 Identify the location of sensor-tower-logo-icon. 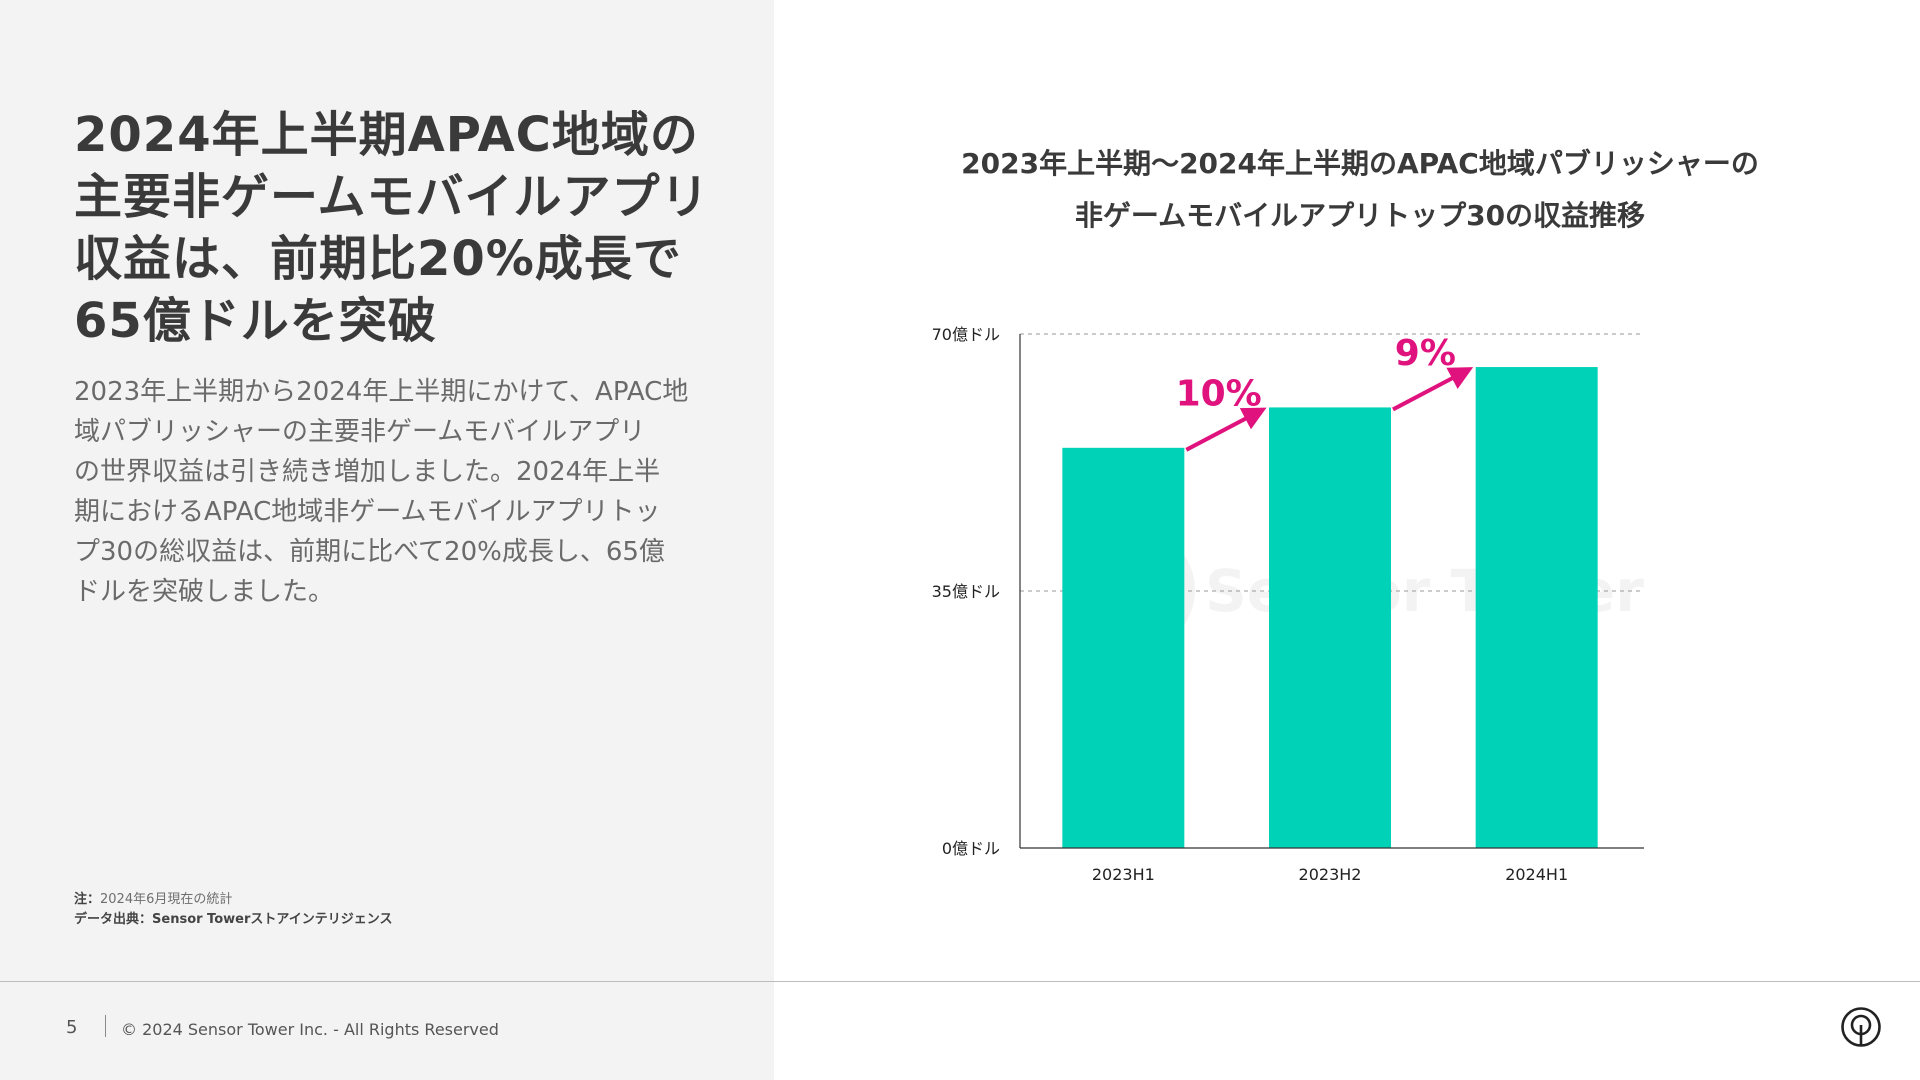
(1861, 1027).